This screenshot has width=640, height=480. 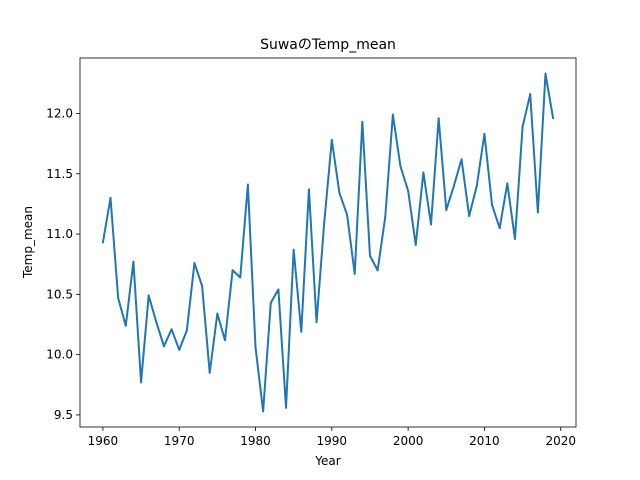 What do you see at coordinates (408, 441) in the screenshot?
I see `x-tick-label: 2000` at bounding box center [408, 441].